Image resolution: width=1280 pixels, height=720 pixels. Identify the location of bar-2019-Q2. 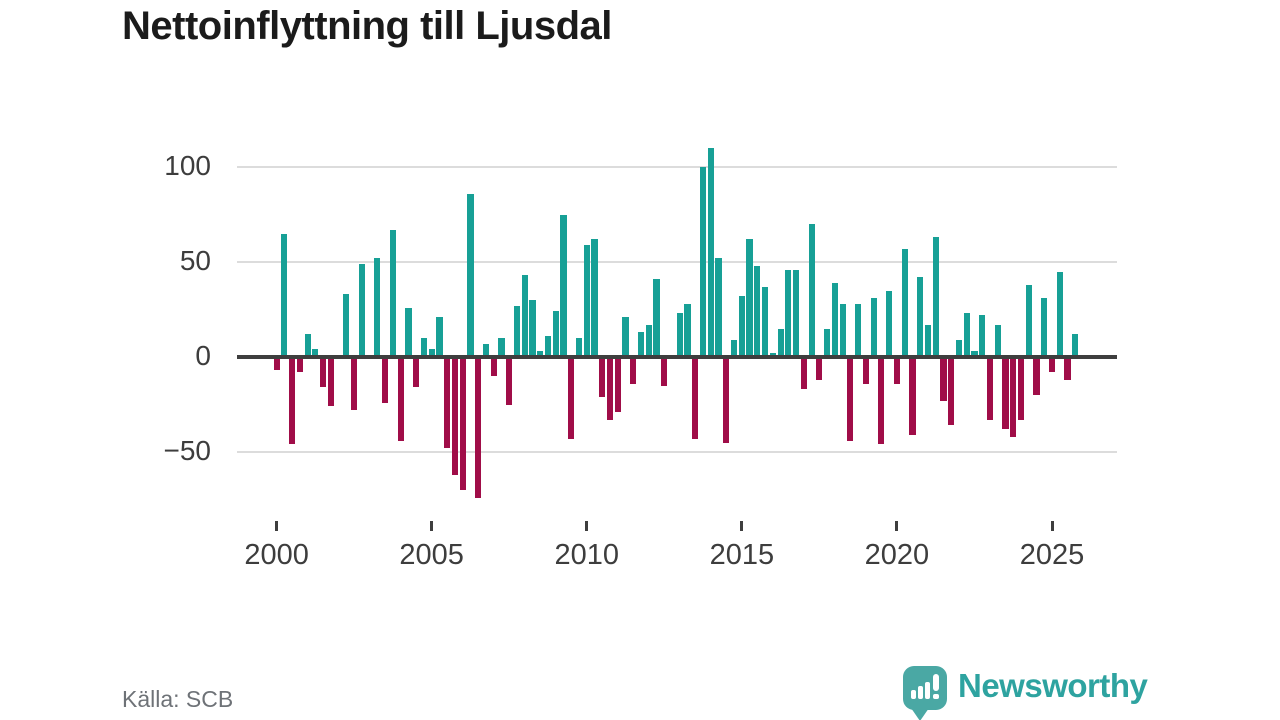
(873, 327).